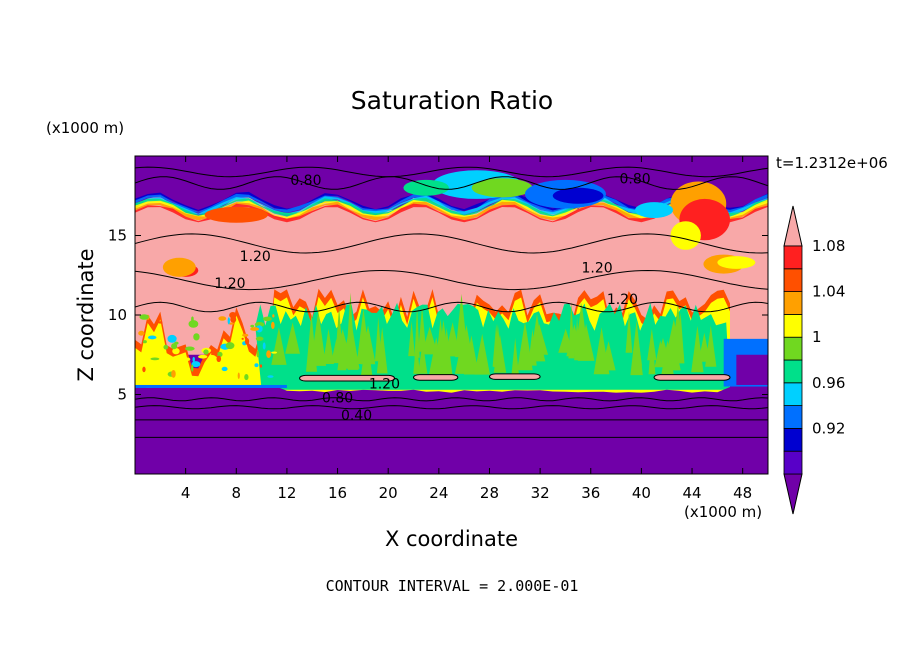  What do you see at coordinates (489, 493) in the screenshot?
I see `x-tick-label: 28` at bounding box center [489, 493].